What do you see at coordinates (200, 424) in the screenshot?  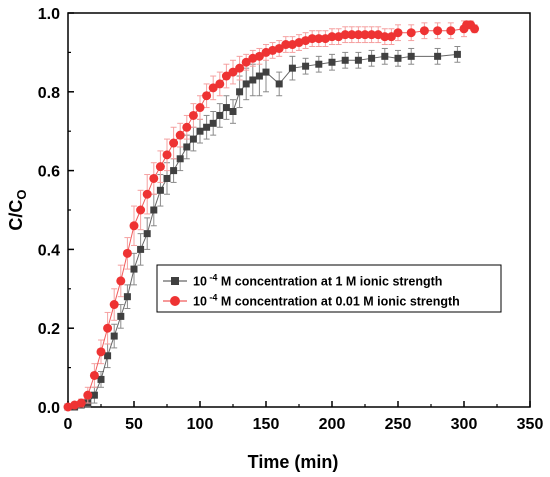 I see `x-tick-label: 100` at bounding box center [200, 424].